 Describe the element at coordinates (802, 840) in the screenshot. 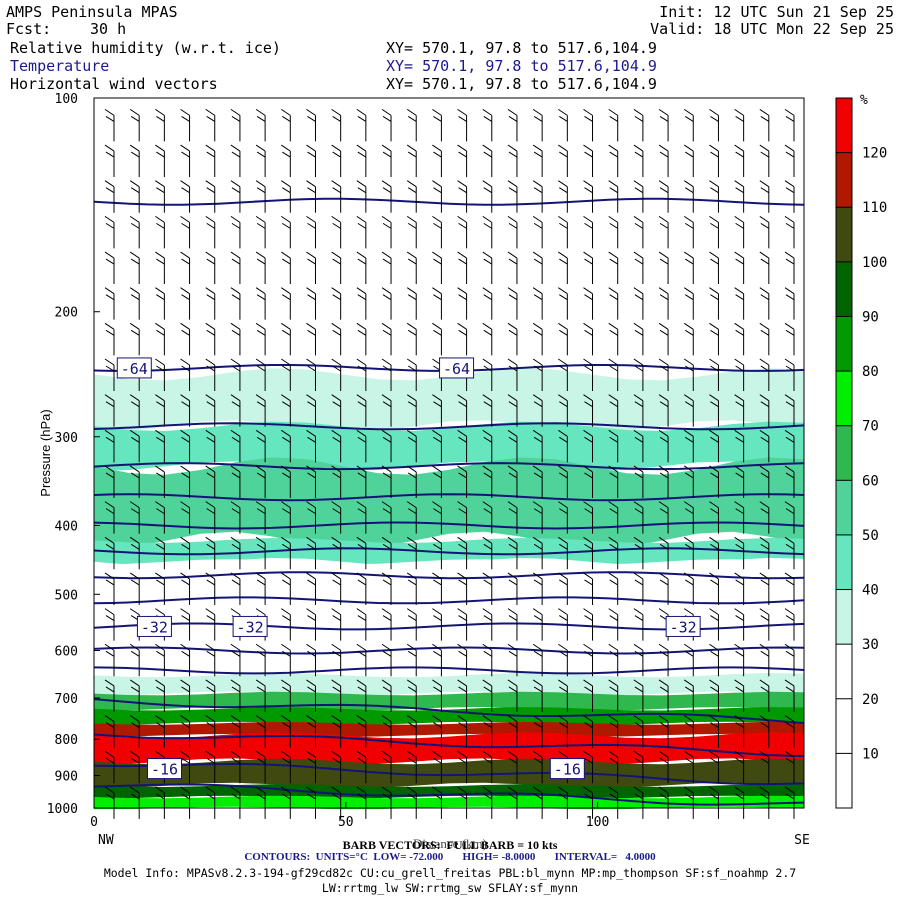

I see `x-end-label-se: SE` at that location.